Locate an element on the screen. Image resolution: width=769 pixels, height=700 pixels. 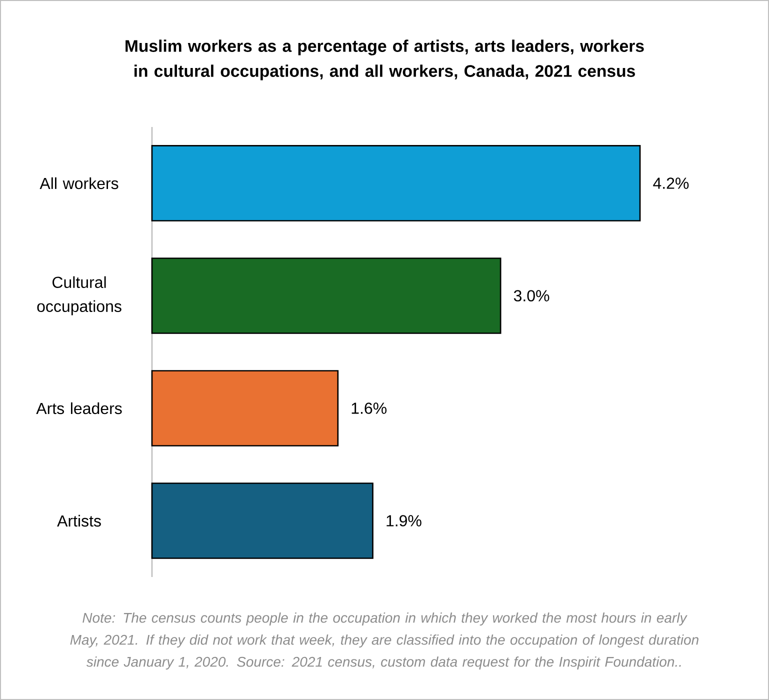
chart-title: Muslim workers as a percentage of artists, arts leaders, workers in cultural occupations, and all workers, Canada, 2021 census is located at coordinates (385, 60).